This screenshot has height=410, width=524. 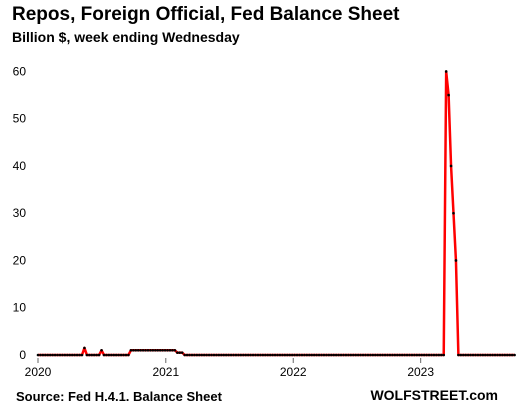 I want to click on x-tick-label: 2021, so click(x=165, y=372).